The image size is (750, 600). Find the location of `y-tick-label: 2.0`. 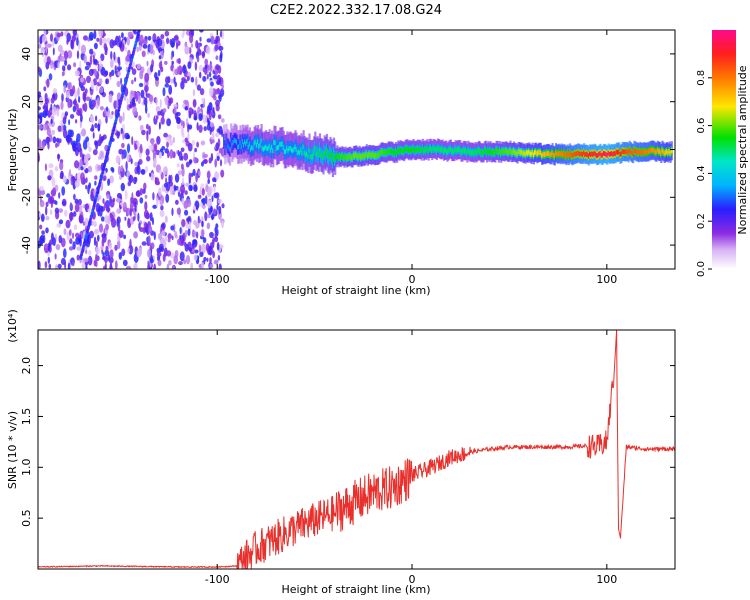

y-tick-label: 2.0 is located at coordinates (26, 366).